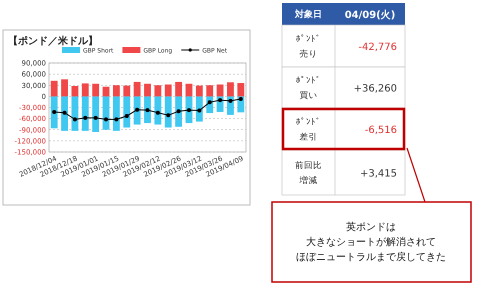 The width and height of the screenshot is (477, 286). I want to click on text: 差引, so click(309, 137).